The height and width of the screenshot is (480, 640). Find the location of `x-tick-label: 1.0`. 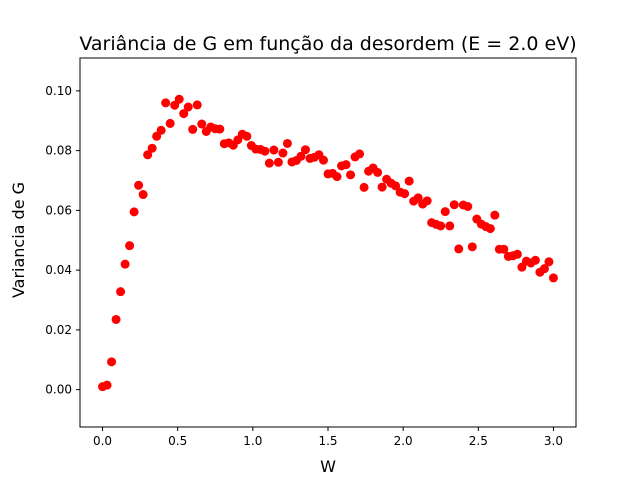

x-tick-label: 1.0 is located at coordinates (252, 441).